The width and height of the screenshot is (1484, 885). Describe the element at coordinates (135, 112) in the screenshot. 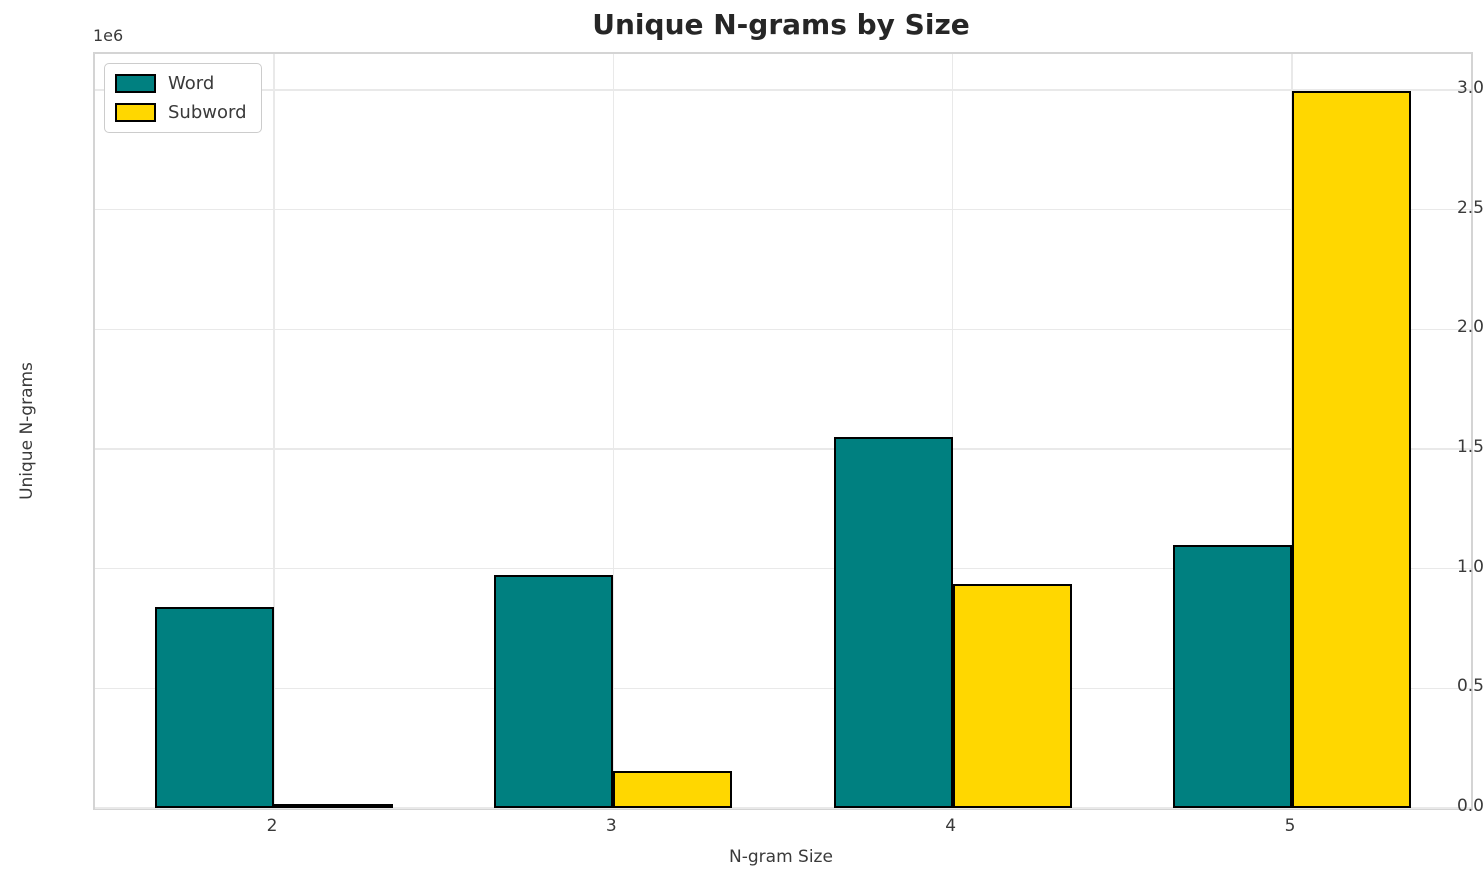

I see `legend-swatch-subword` at that location.